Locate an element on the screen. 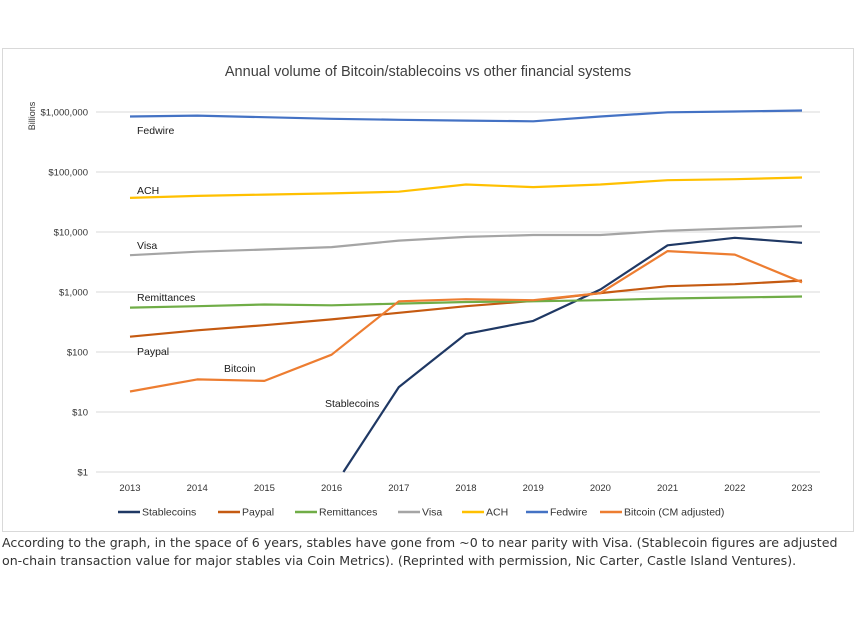 This screenshot has height=617, width=855. series-line-visa is located at coordinates (466, 241).